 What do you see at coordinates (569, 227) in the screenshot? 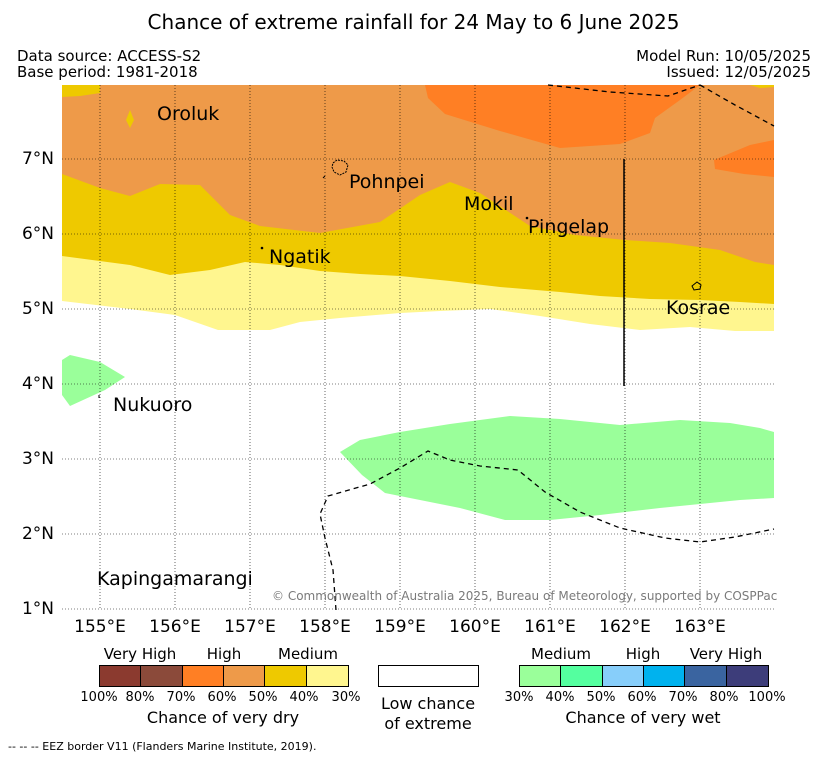
I see `place-pingelap: Pingelap` at bounding box center [569, 227].